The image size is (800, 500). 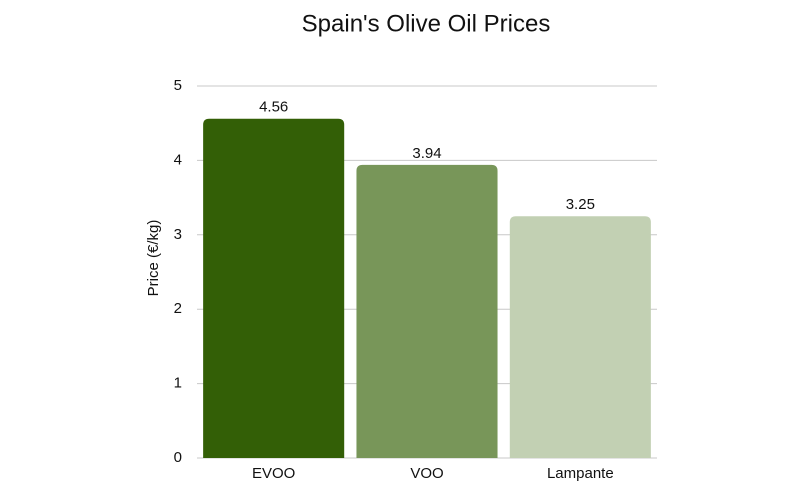 What do you see at coordinates (178, 85) in the screenshot?
I see `y-tick-label: 5` at bounding box center [178, 85].